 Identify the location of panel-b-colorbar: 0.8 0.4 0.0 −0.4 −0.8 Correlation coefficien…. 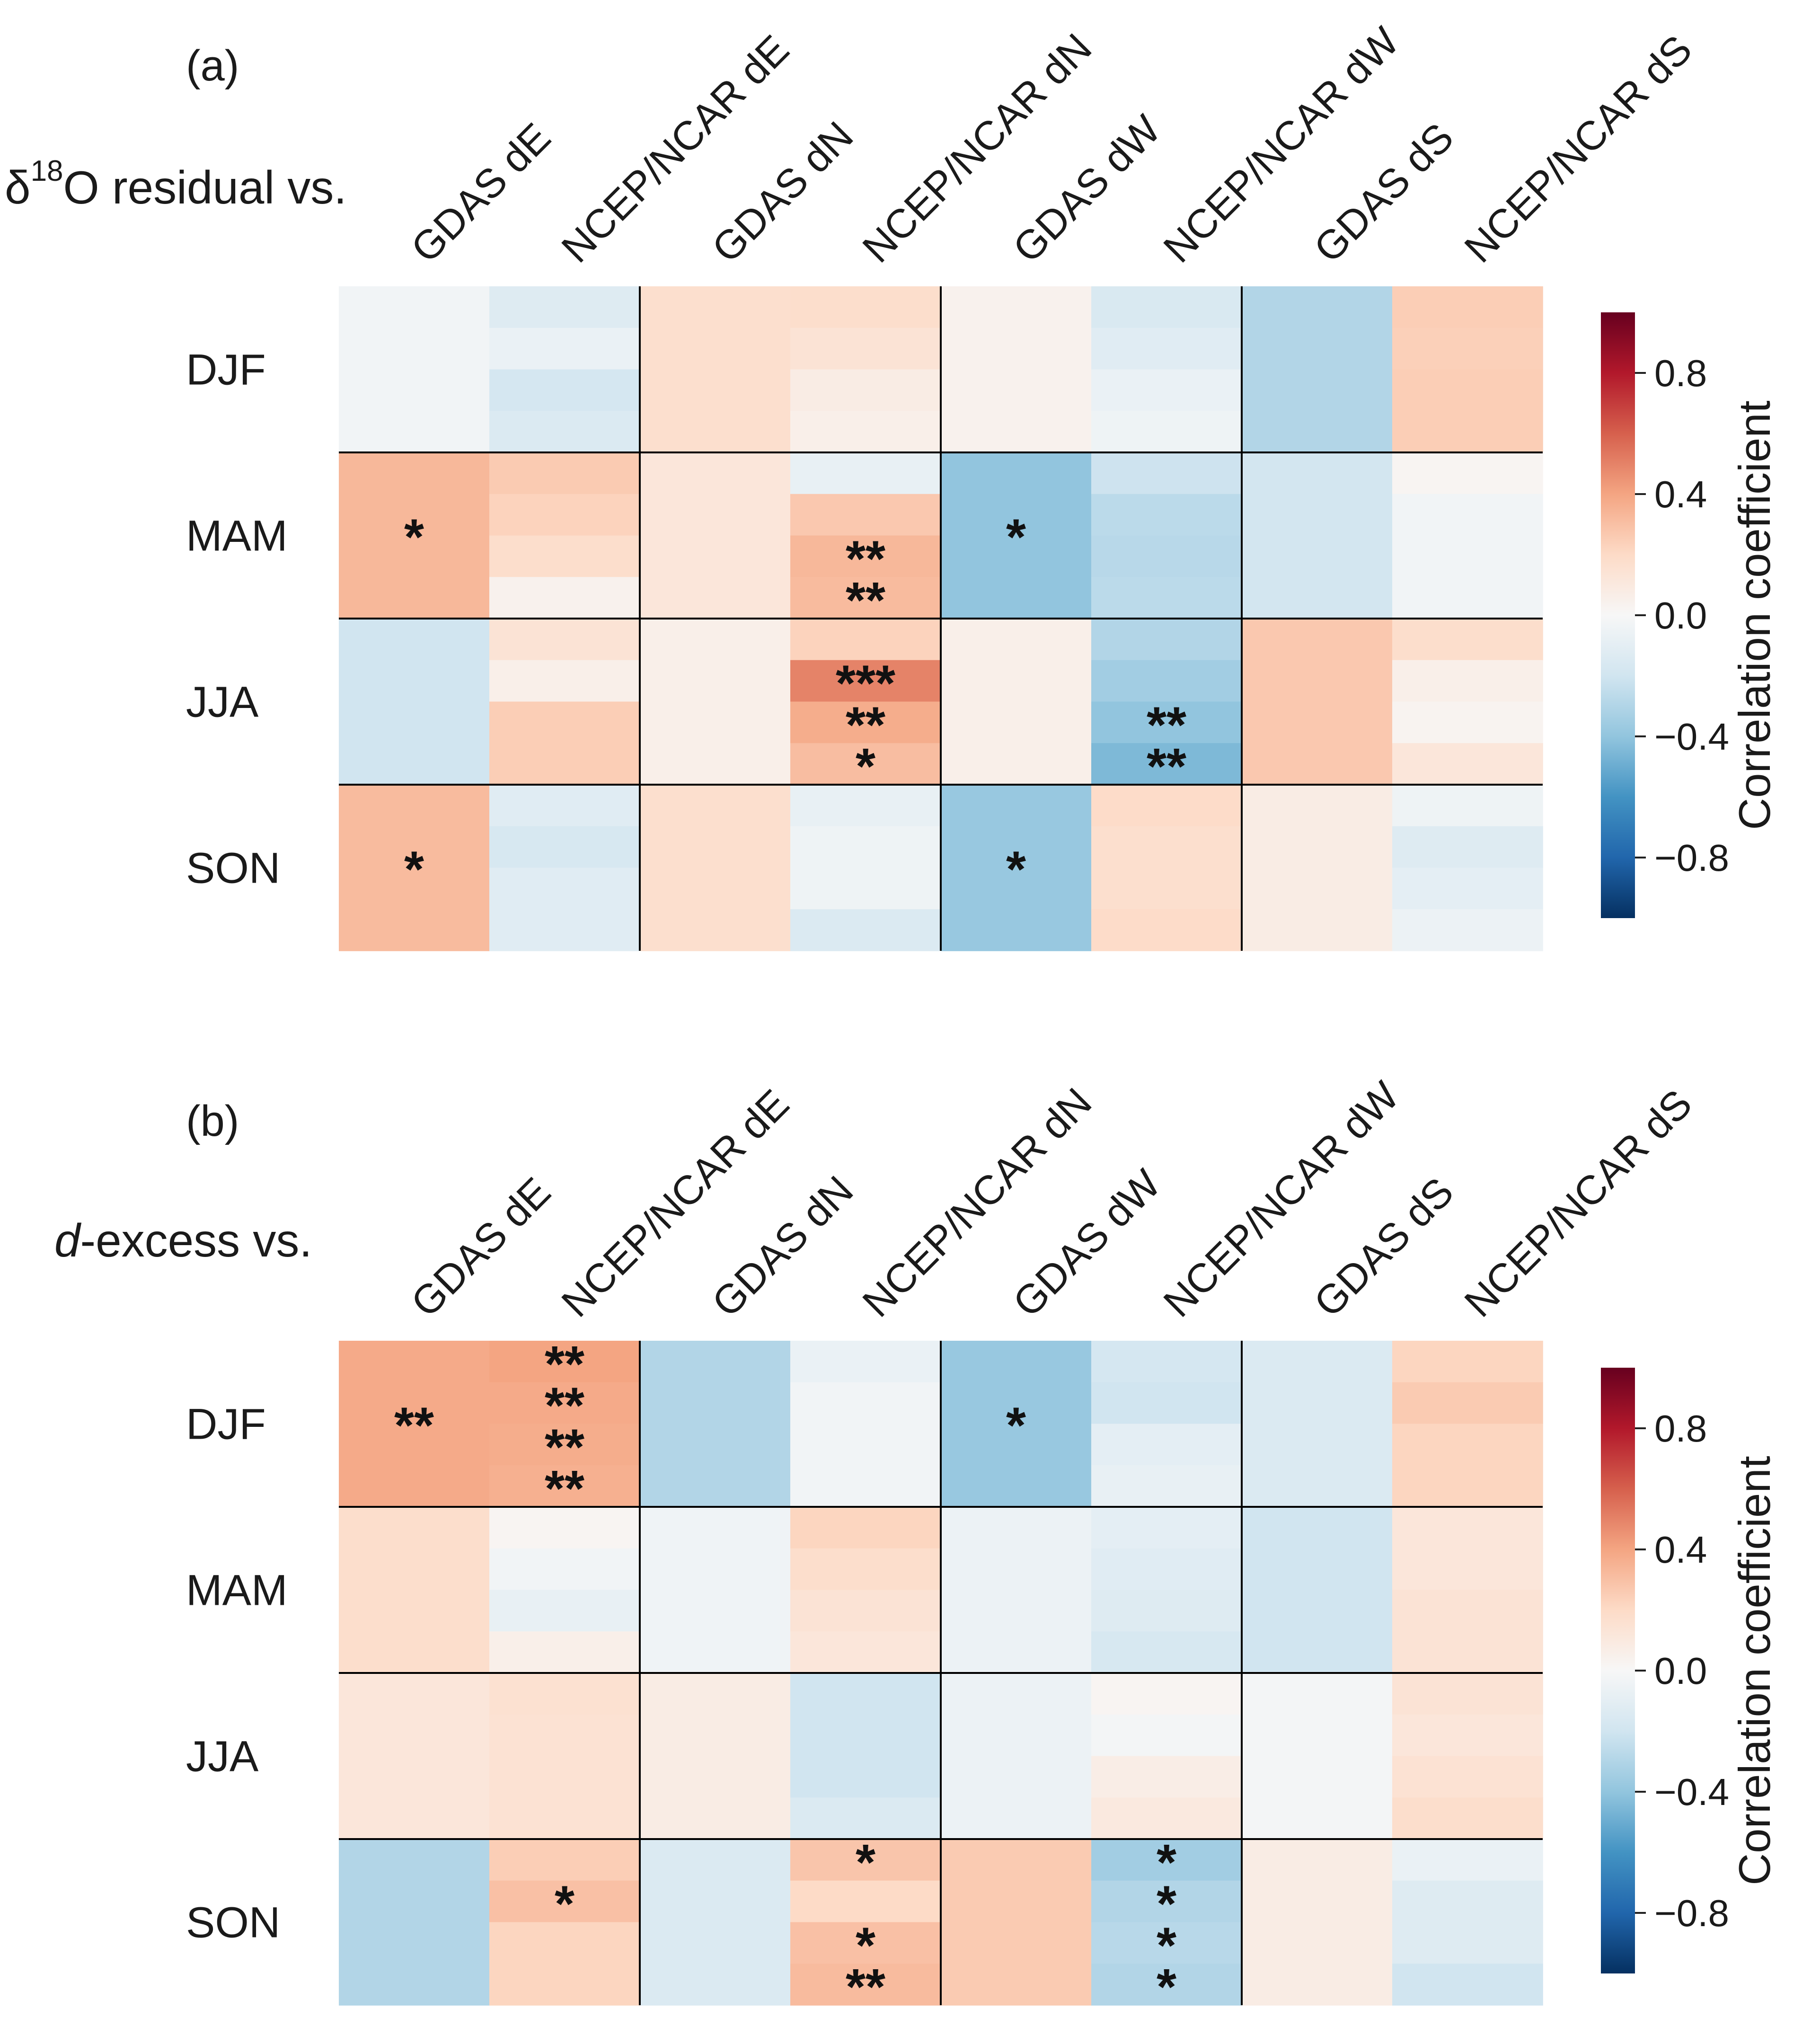
(1690, 1670).